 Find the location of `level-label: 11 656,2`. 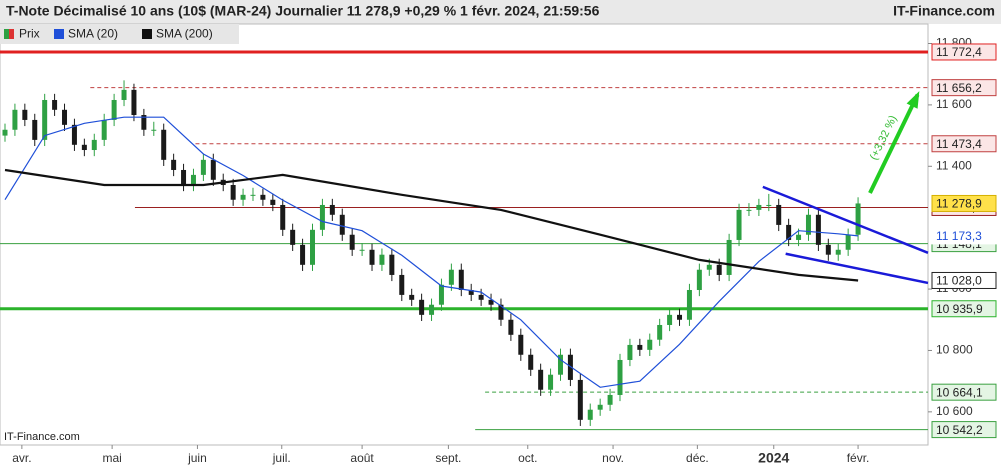

level-label: 11 656,2 is located at coordinates (959, 88).